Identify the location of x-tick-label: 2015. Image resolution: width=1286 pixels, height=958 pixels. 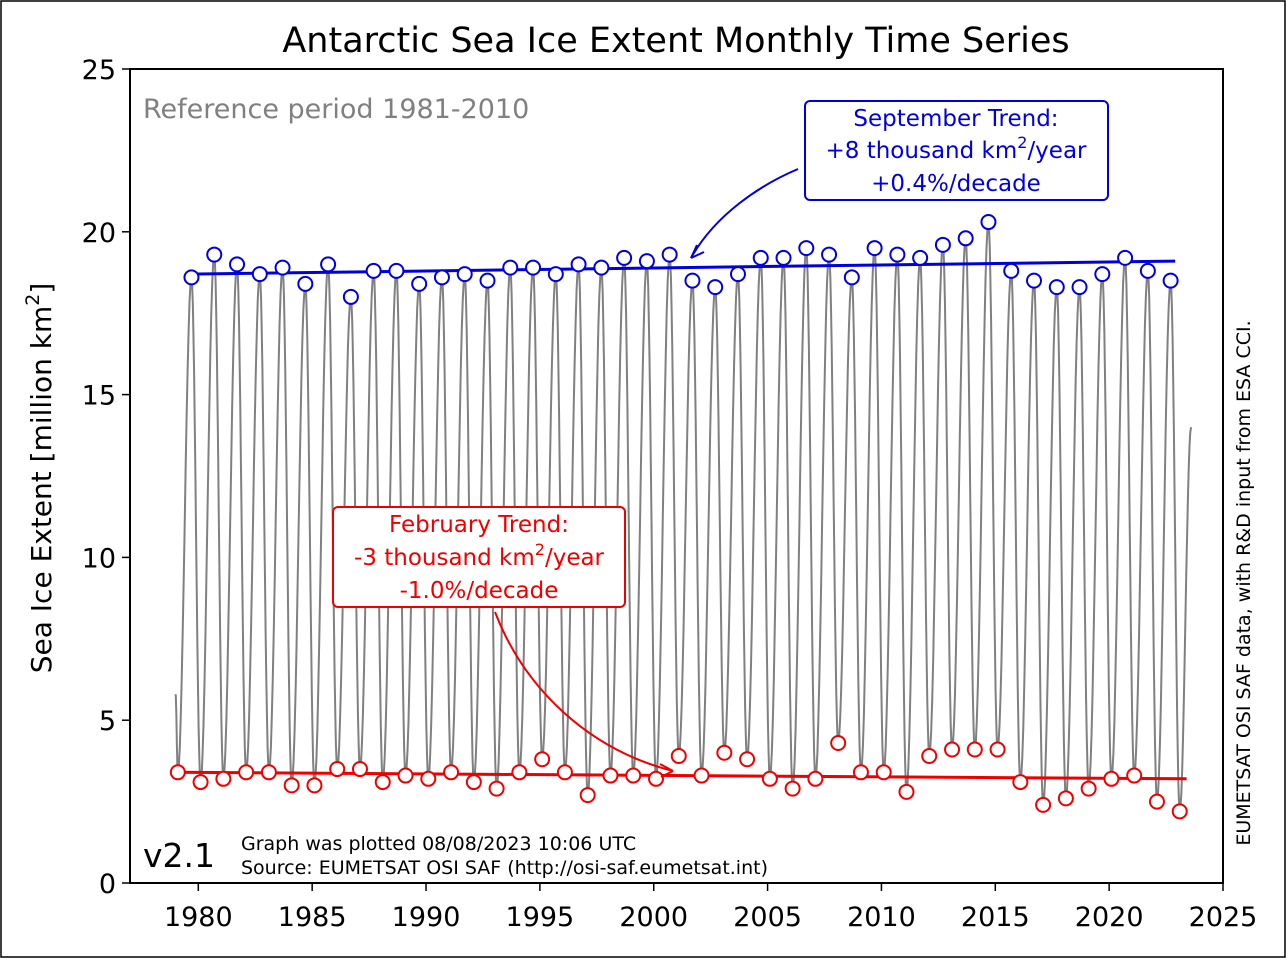
(995, 917).